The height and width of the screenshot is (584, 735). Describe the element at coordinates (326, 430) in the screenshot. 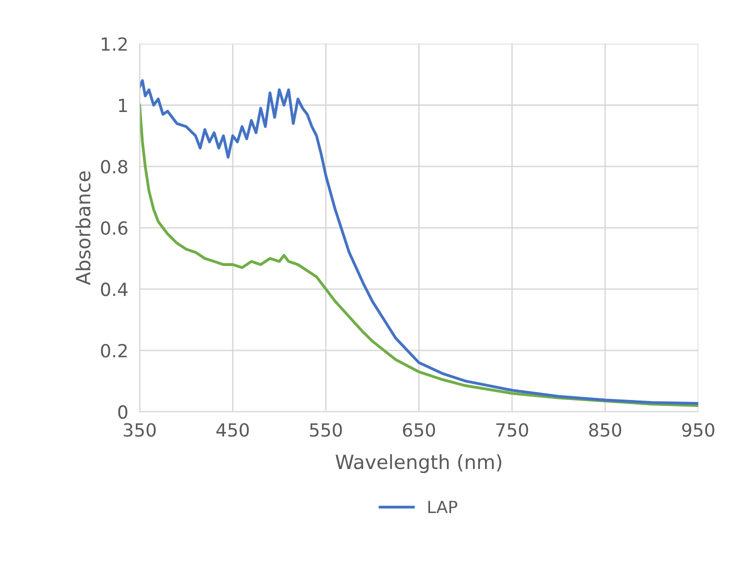

I see `x-tick-label: 550` at that location.